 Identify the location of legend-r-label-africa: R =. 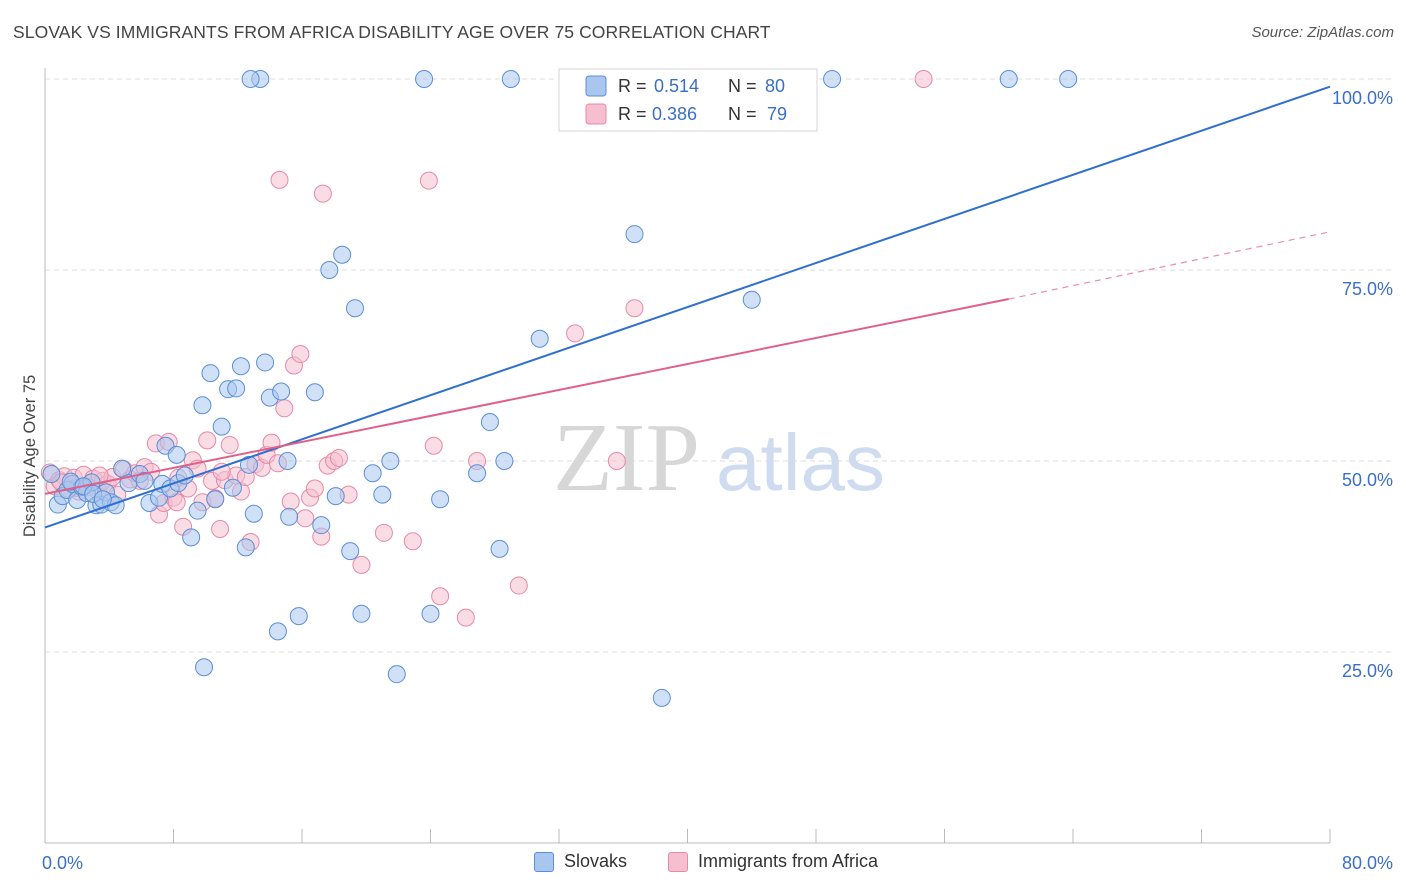
(632, 114).